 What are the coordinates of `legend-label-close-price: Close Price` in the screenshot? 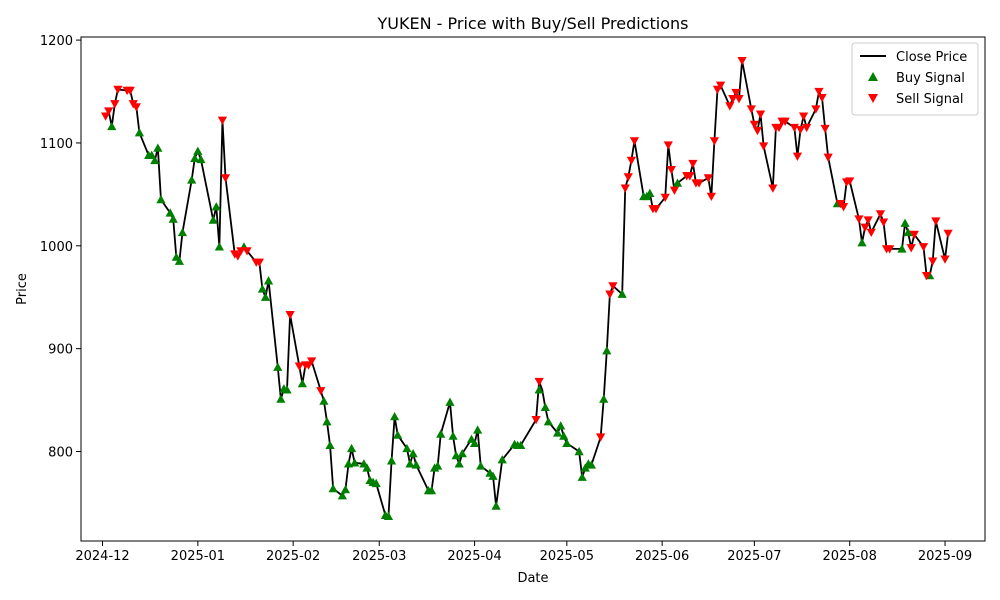 It's located at (931, 57).